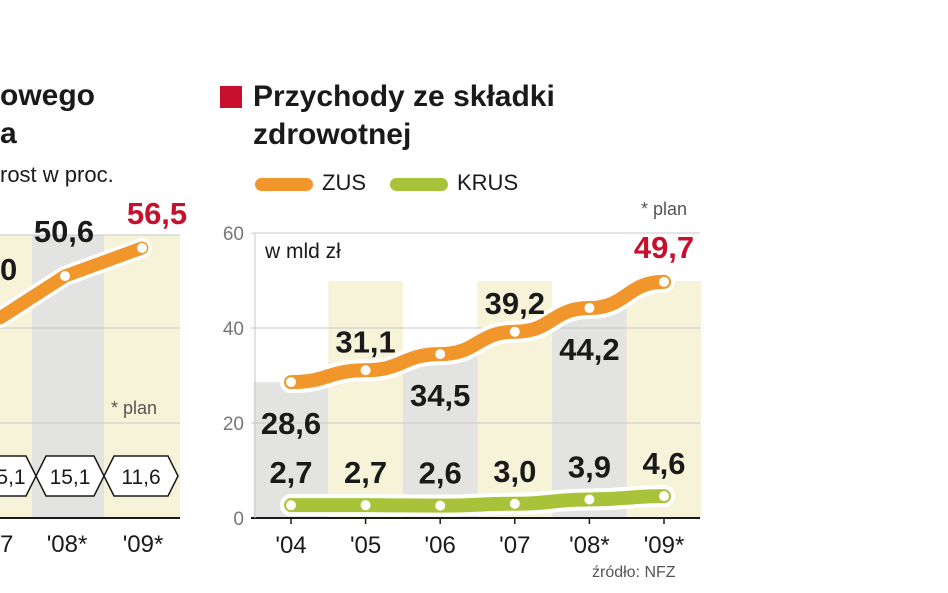 This screenshot has width=948, height=593. I want to click on x-tick-label: '06, so click(440, 545).